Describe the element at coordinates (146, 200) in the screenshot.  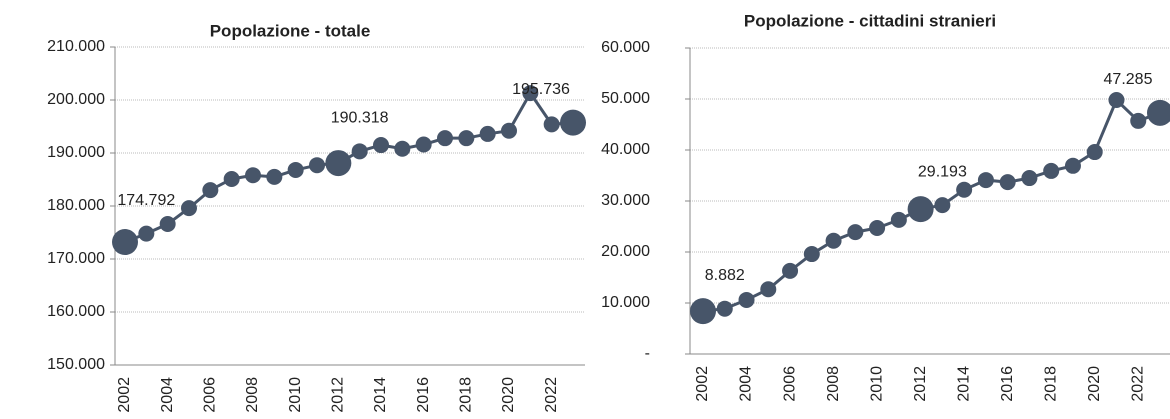
I see `data-label: 174.792` at that location.